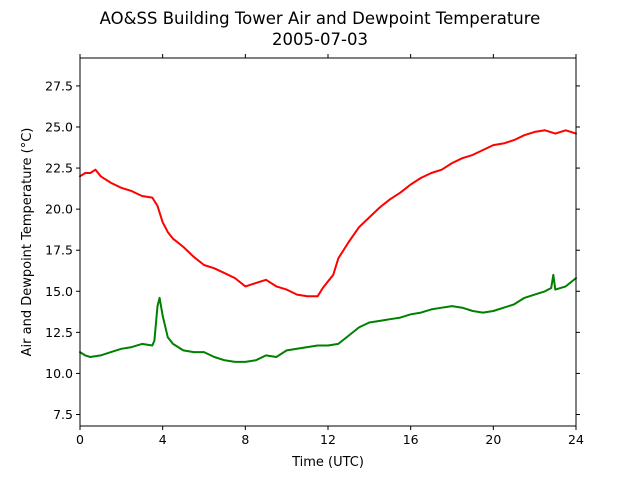 This screenshot has height=480, width=640. I want to click on y-tick-label: 20.0, so click(59, 209).